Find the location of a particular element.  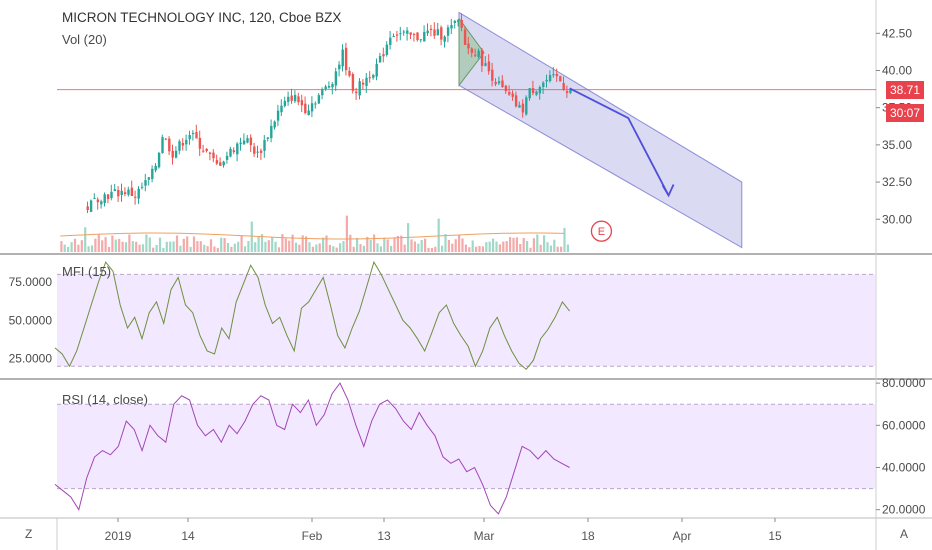

price-axis-tick-label: 40.00 is located at coordinates (897, 70).